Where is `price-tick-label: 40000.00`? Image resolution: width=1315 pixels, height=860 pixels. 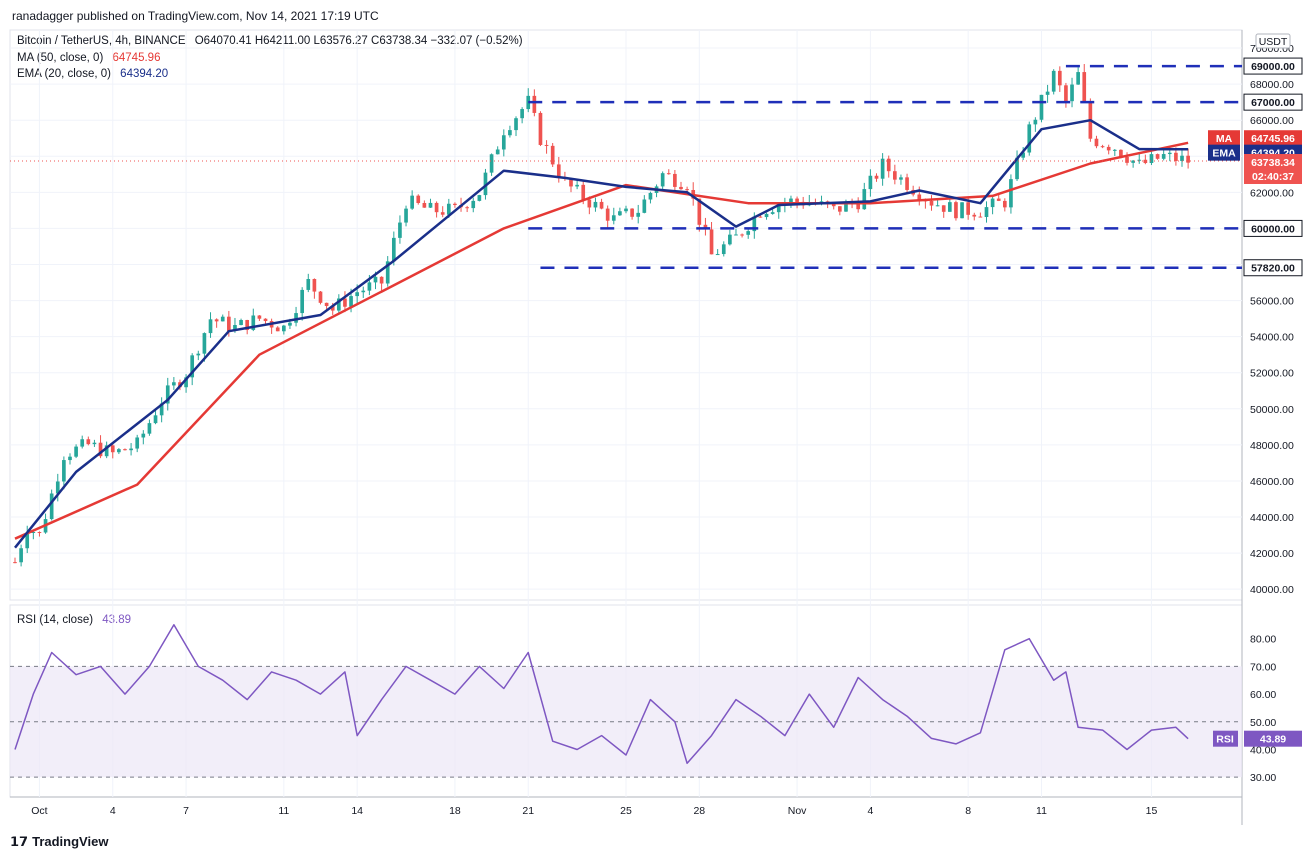
price-tick-label: 40000.00 is located at coordinates (1272, 590).